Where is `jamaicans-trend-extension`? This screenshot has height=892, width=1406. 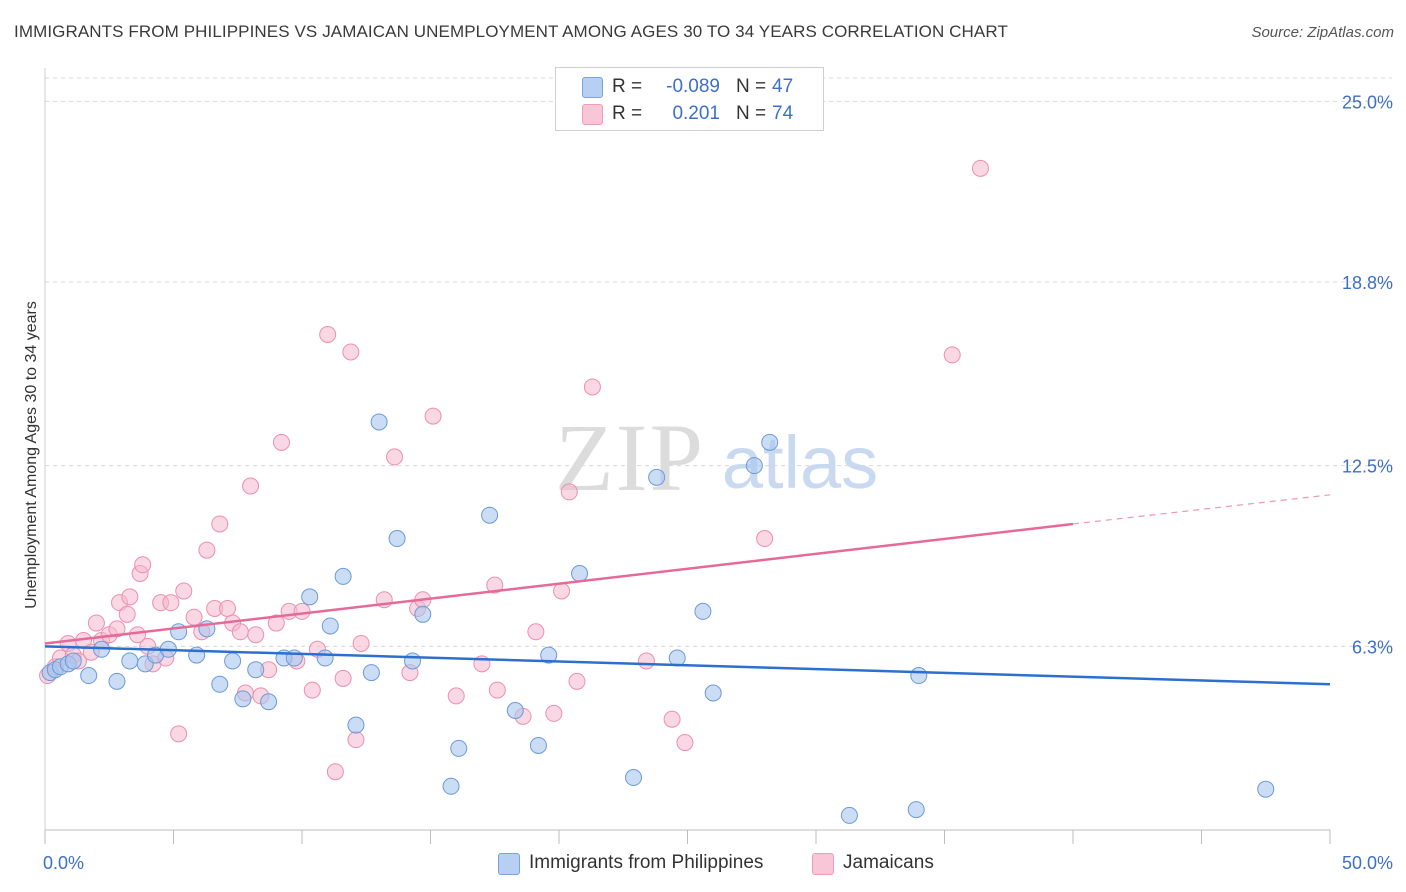
jamaicans-trend-extension is located at coordinates (1201, 509).